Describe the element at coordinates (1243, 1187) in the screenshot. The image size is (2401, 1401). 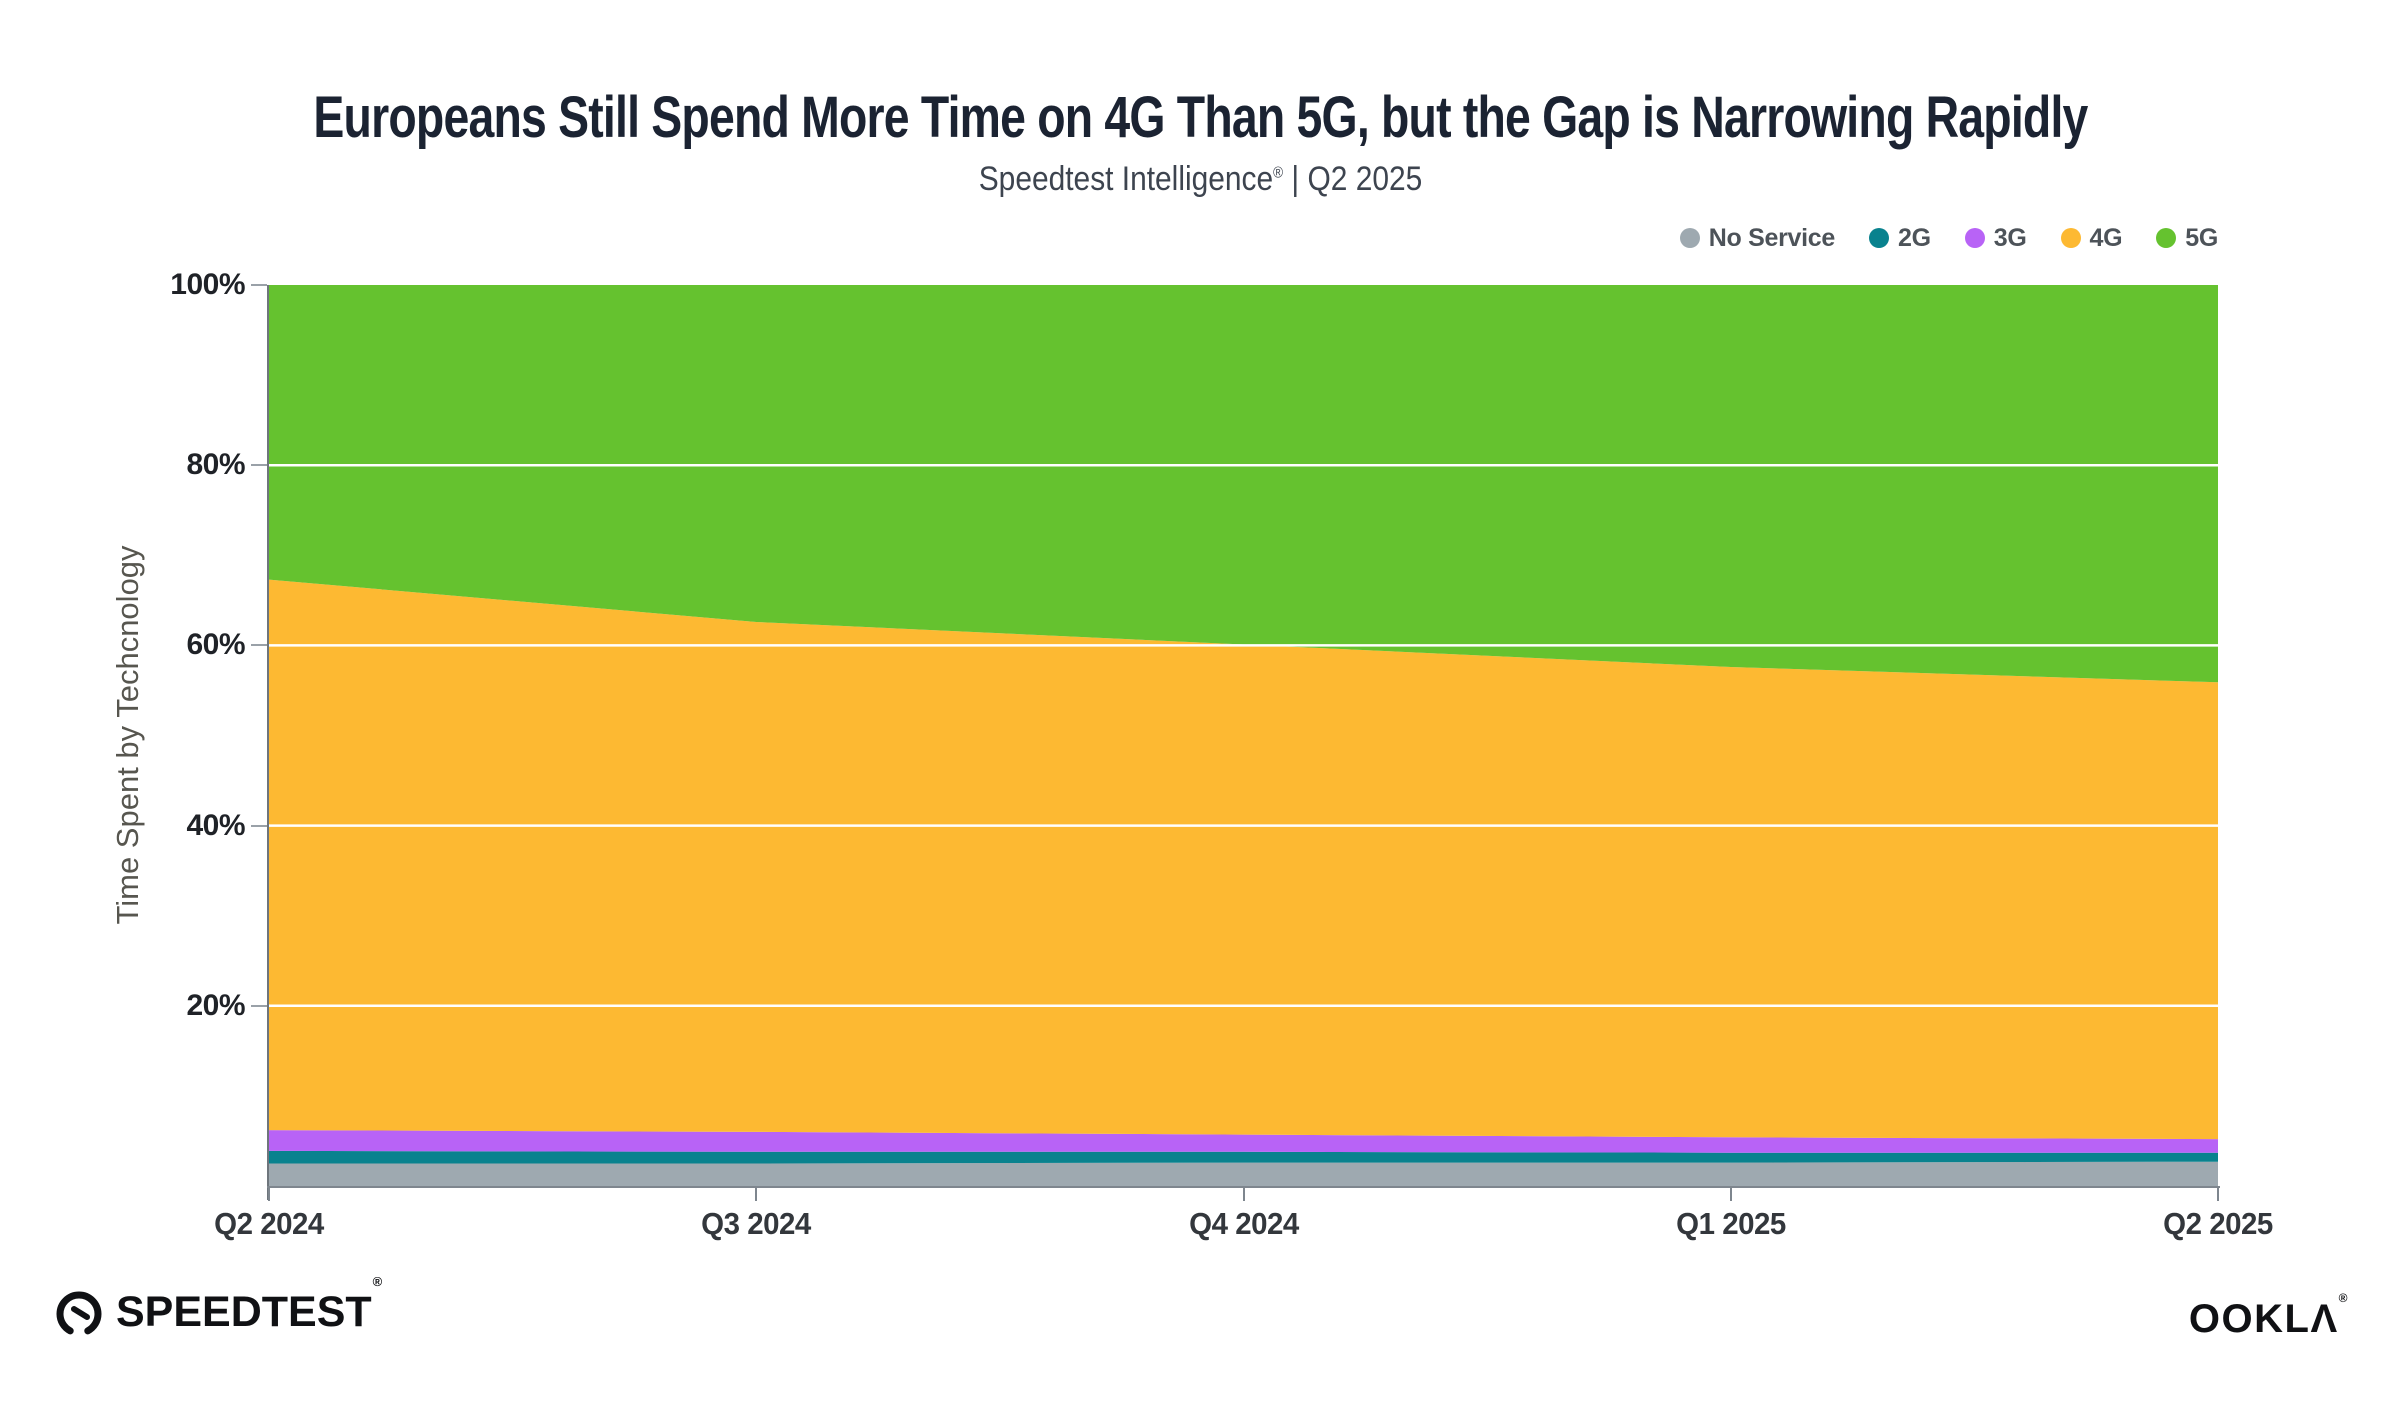
I see `x-axis-line` at that location.